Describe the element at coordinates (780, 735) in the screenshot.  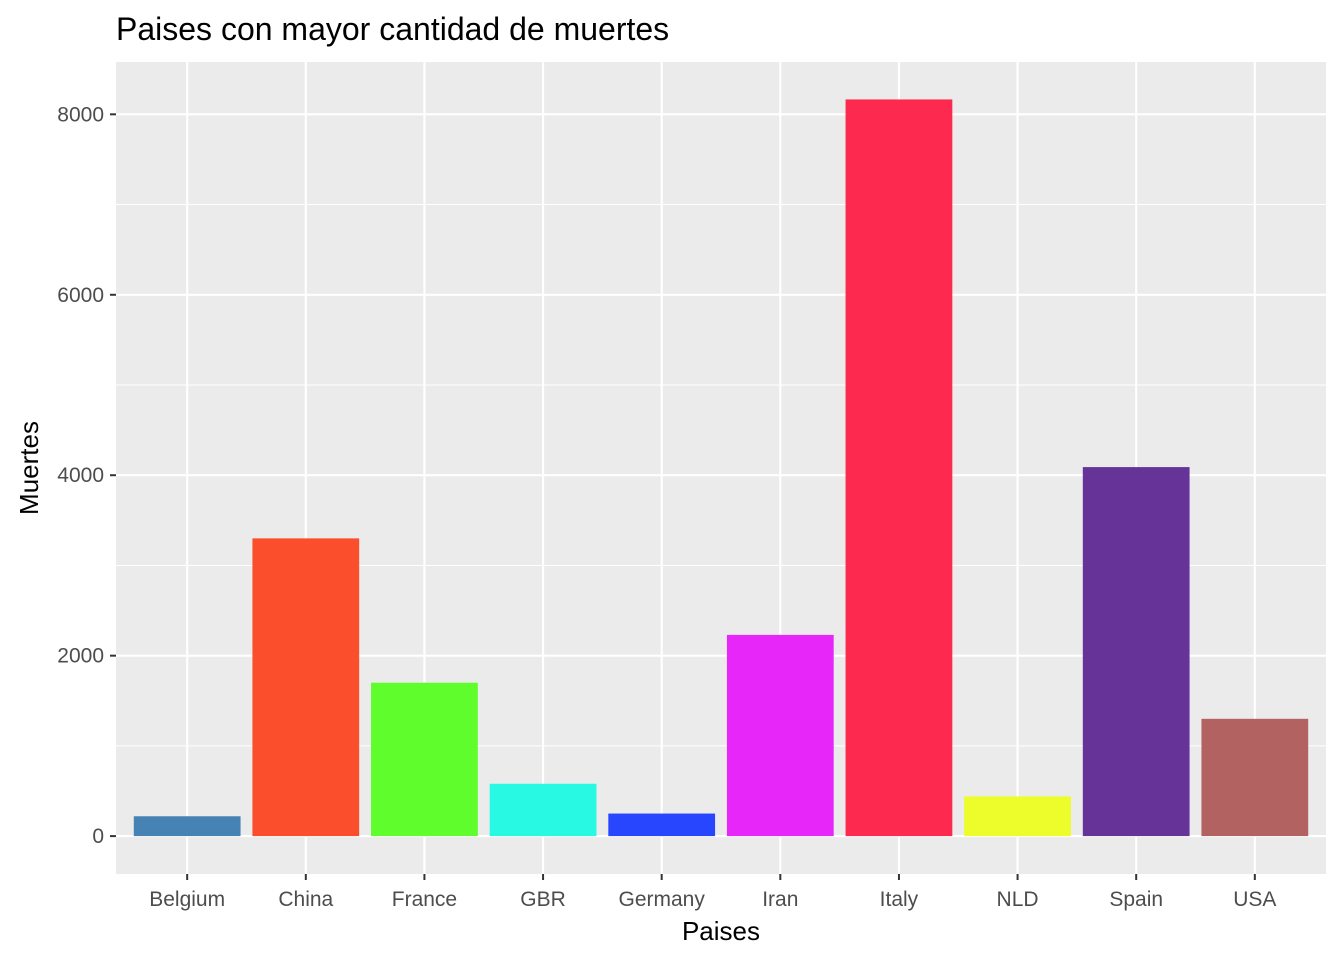
I see `bar-iran` at that location.